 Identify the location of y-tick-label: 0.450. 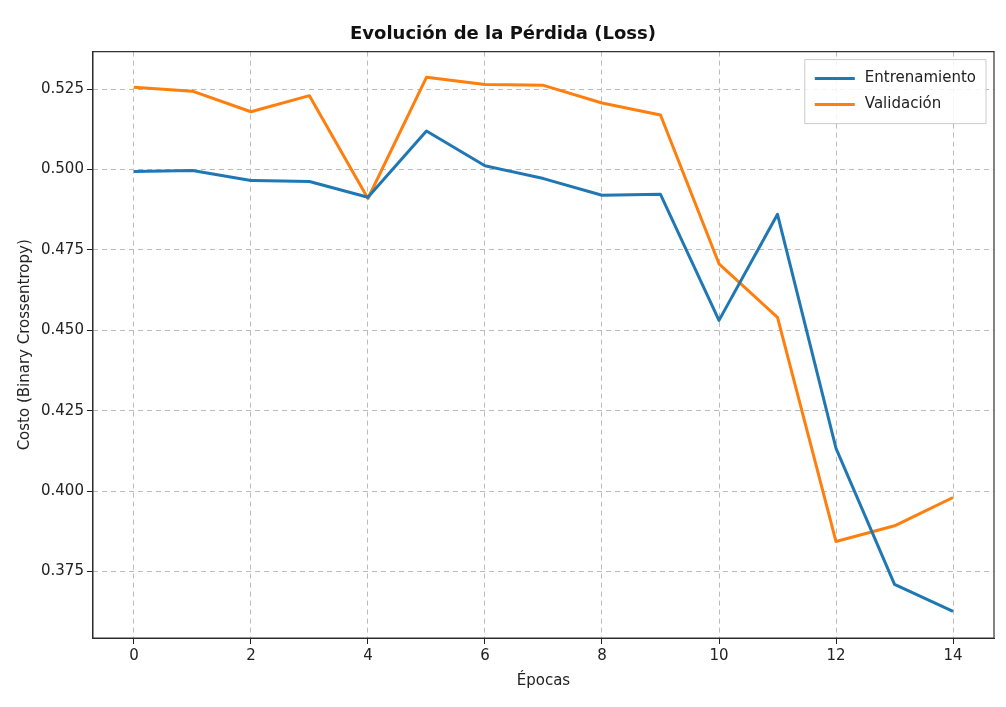
(62, 329).